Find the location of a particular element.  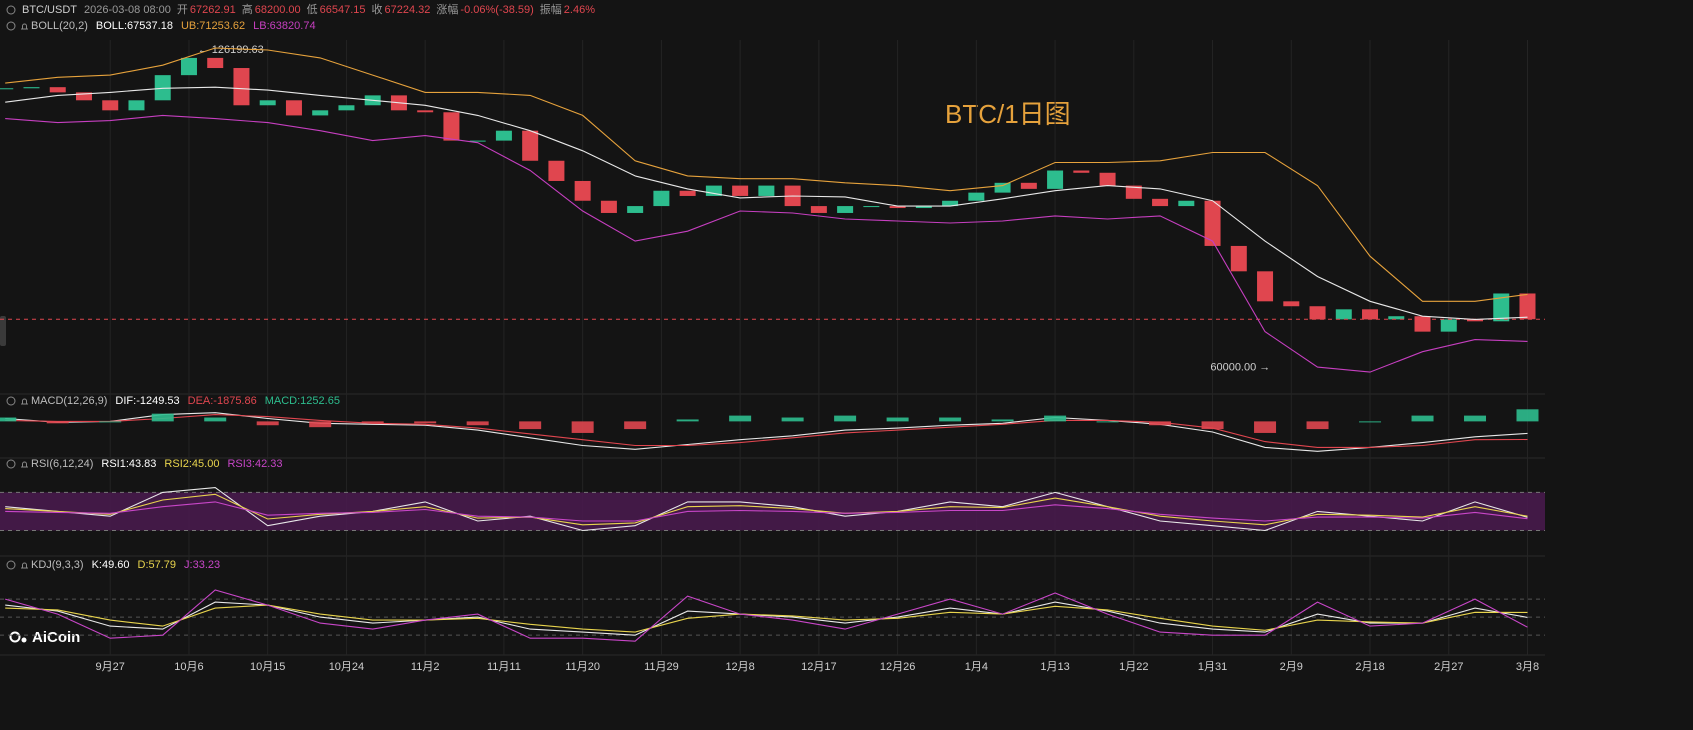

header-icon is located at coordinates (11, 10).